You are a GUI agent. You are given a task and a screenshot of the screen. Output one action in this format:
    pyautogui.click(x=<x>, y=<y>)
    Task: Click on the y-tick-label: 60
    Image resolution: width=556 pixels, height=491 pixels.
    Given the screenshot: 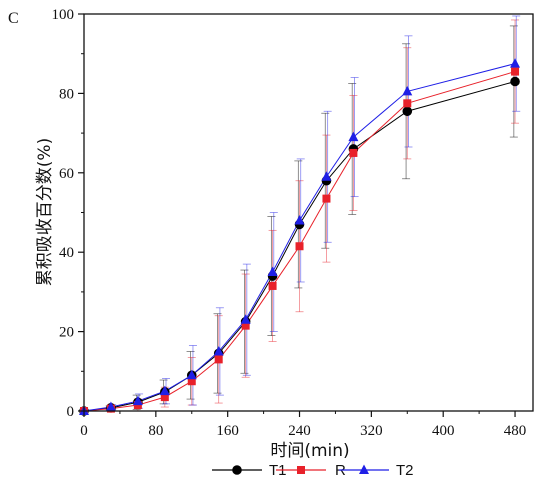 What is the action you would take?
    pyautogui.click(x=66, y=174)
    